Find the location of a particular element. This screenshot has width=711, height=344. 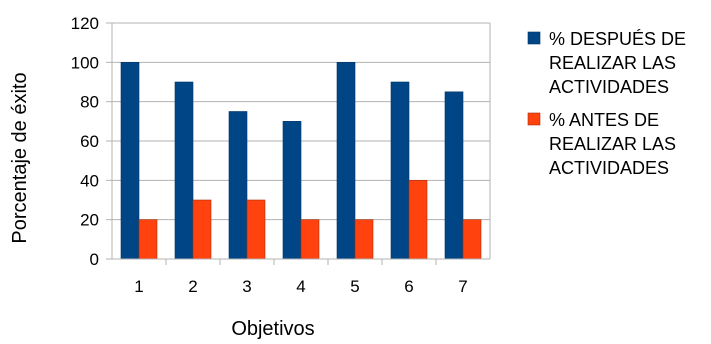

y-tick-label: 80 is located at coordinates (89, 102).